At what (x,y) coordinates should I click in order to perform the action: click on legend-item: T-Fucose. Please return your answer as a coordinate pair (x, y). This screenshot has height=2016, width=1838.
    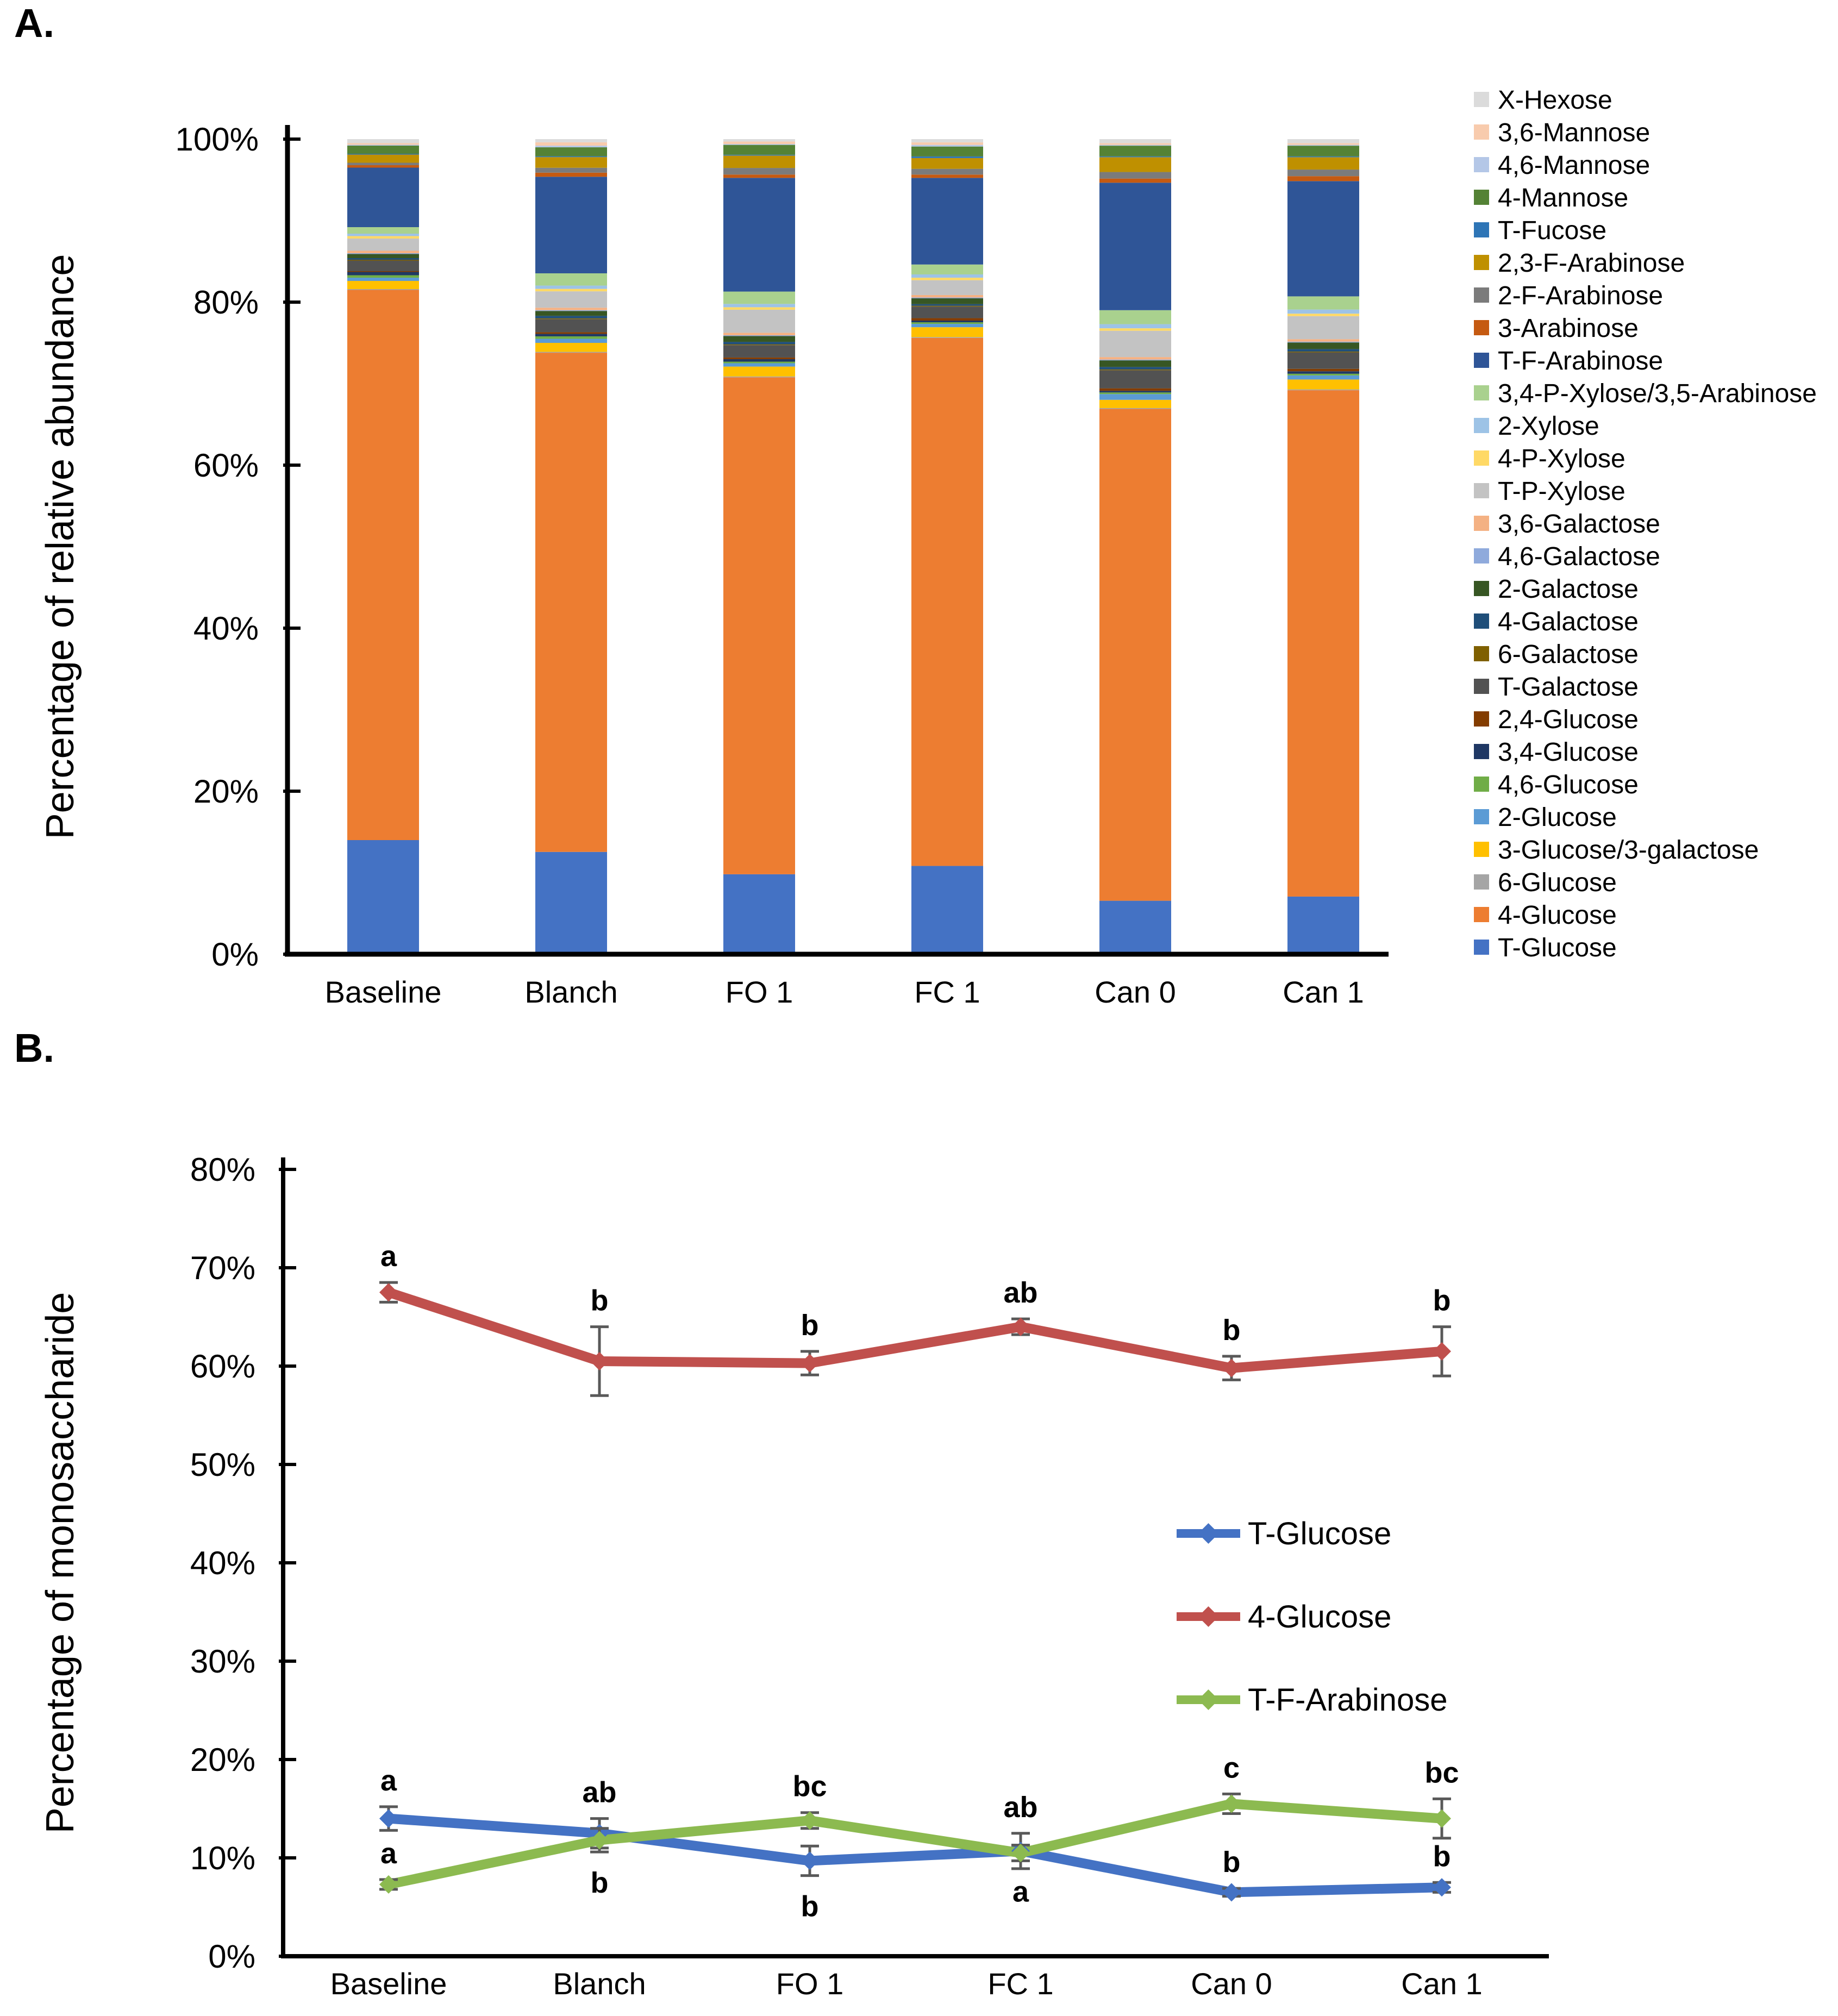
    Looking at the image, I should click on (1540, 230).